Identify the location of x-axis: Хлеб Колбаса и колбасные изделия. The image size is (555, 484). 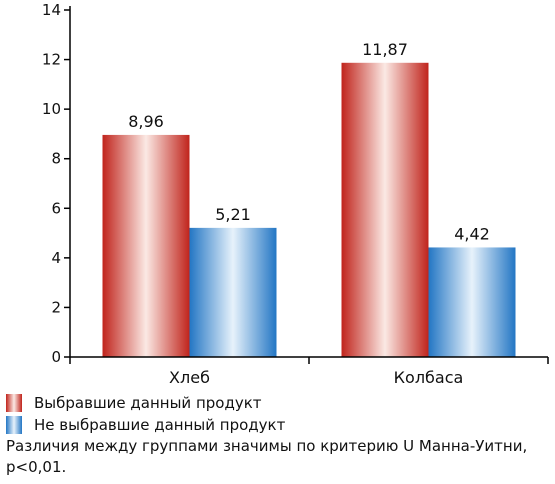
(309, 374).